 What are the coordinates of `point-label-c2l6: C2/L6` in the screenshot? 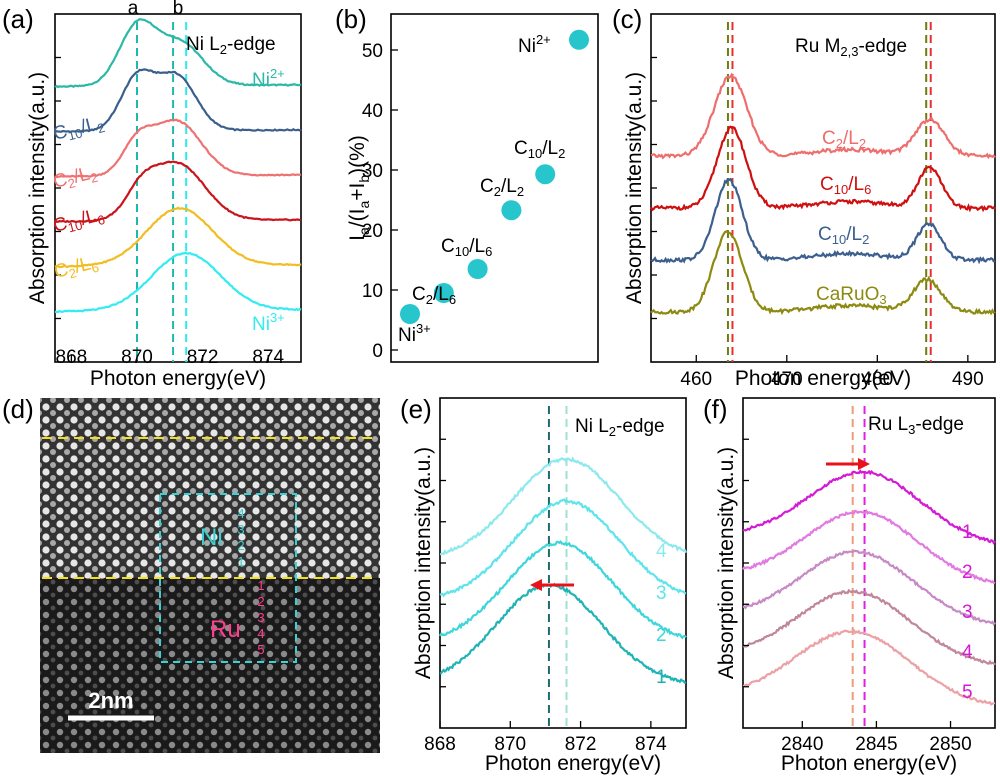 It's located at (434, 295).